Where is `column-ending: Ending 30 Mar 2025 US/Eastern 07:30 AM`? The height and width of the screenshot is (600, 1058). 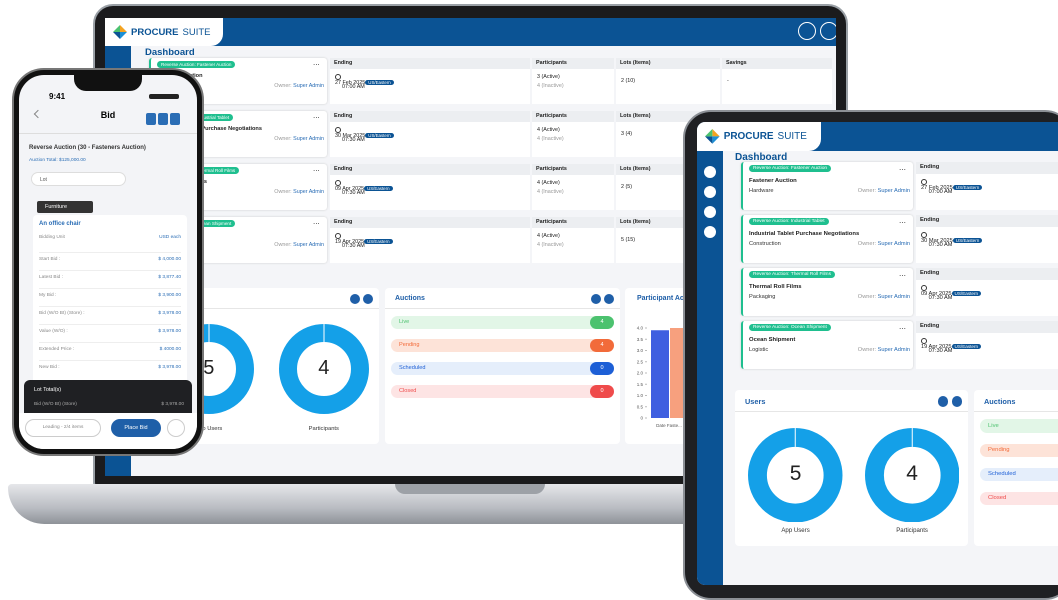 column-ending: Ending 30 Mar 2025 US/Eastern 07:30 AM is located at coordinates (987, 239).